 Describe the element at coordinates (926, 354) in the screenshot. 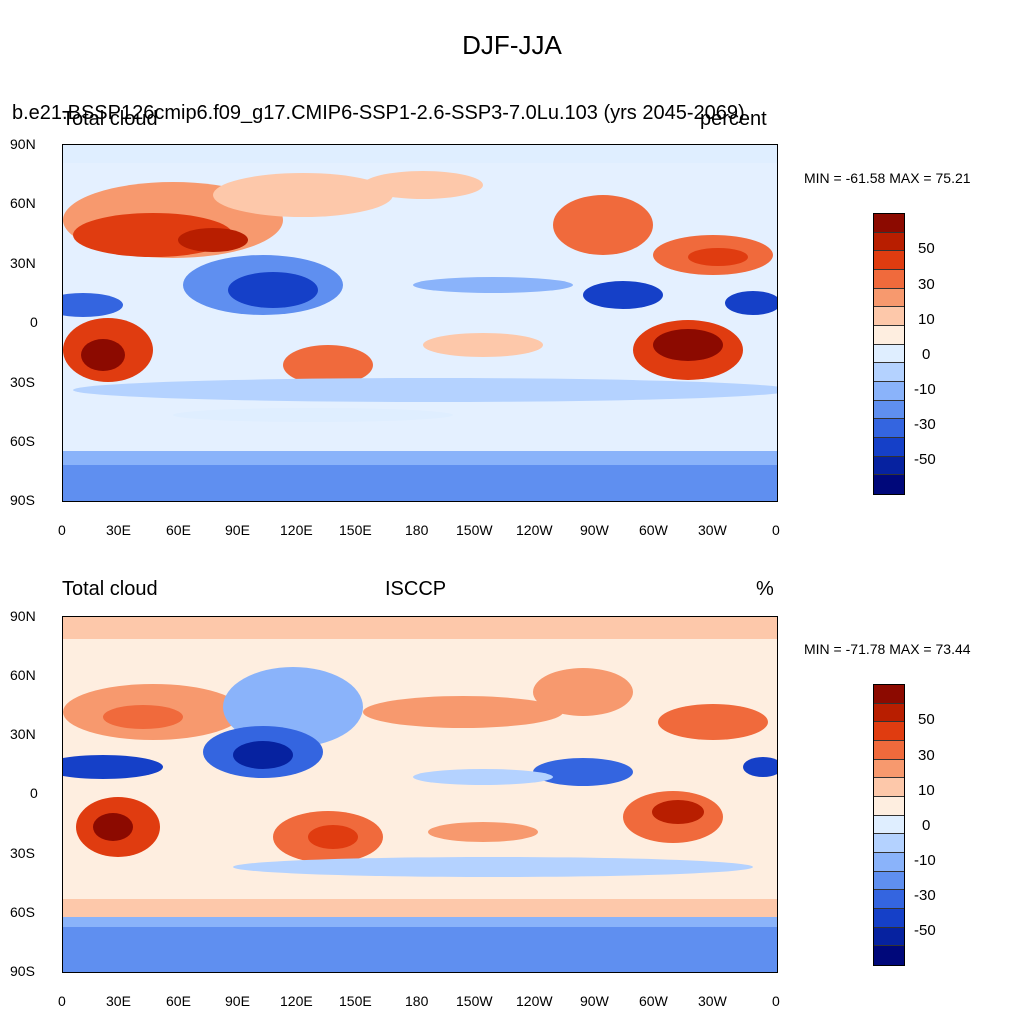

I see `top-colorbar-label: 0` at that location.